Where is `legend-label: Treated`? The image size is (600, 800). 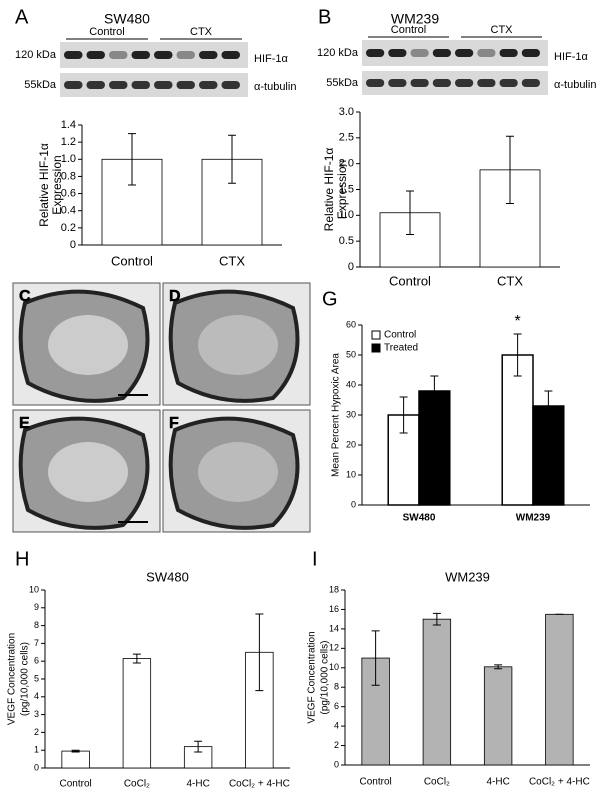
legend-label: Treated is located at coordinates (401, 348).